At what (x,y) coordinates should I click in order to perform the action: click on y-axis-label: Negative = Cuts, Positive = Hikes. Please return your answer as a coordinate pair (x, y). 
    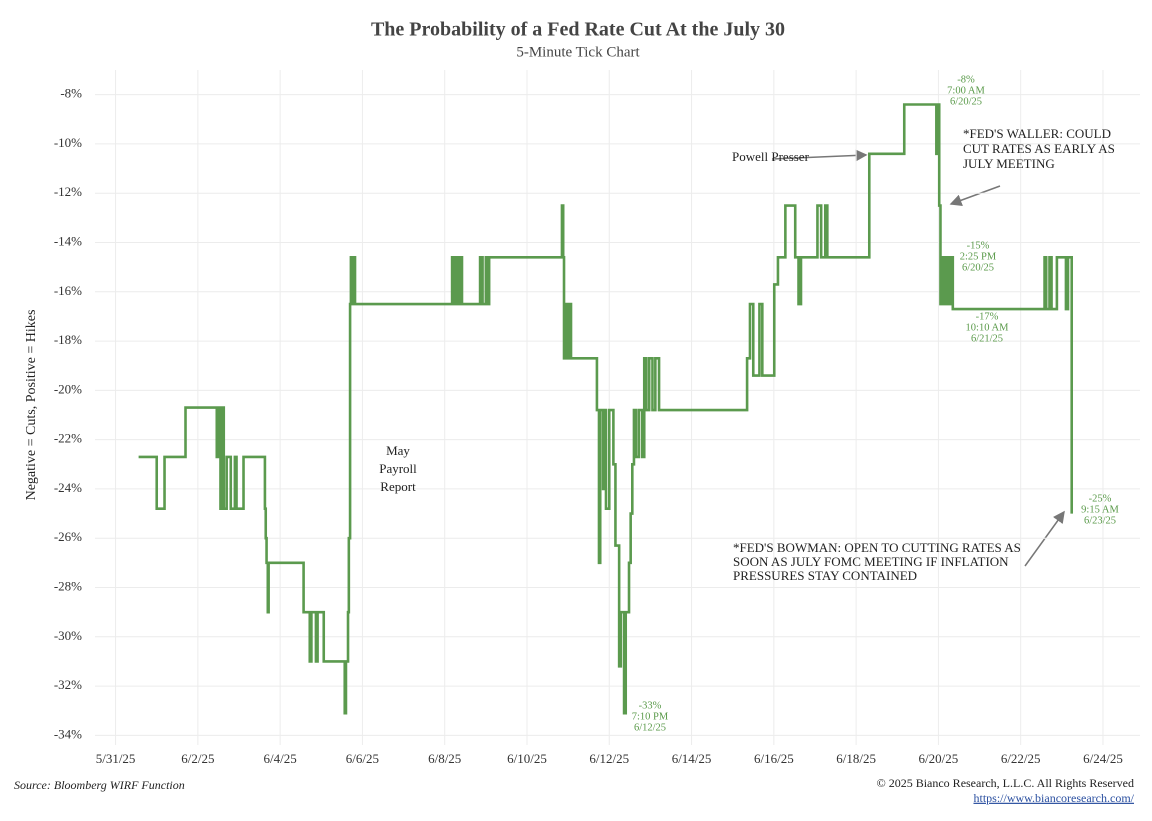
    Looking at the image, I should click on (31, 405).